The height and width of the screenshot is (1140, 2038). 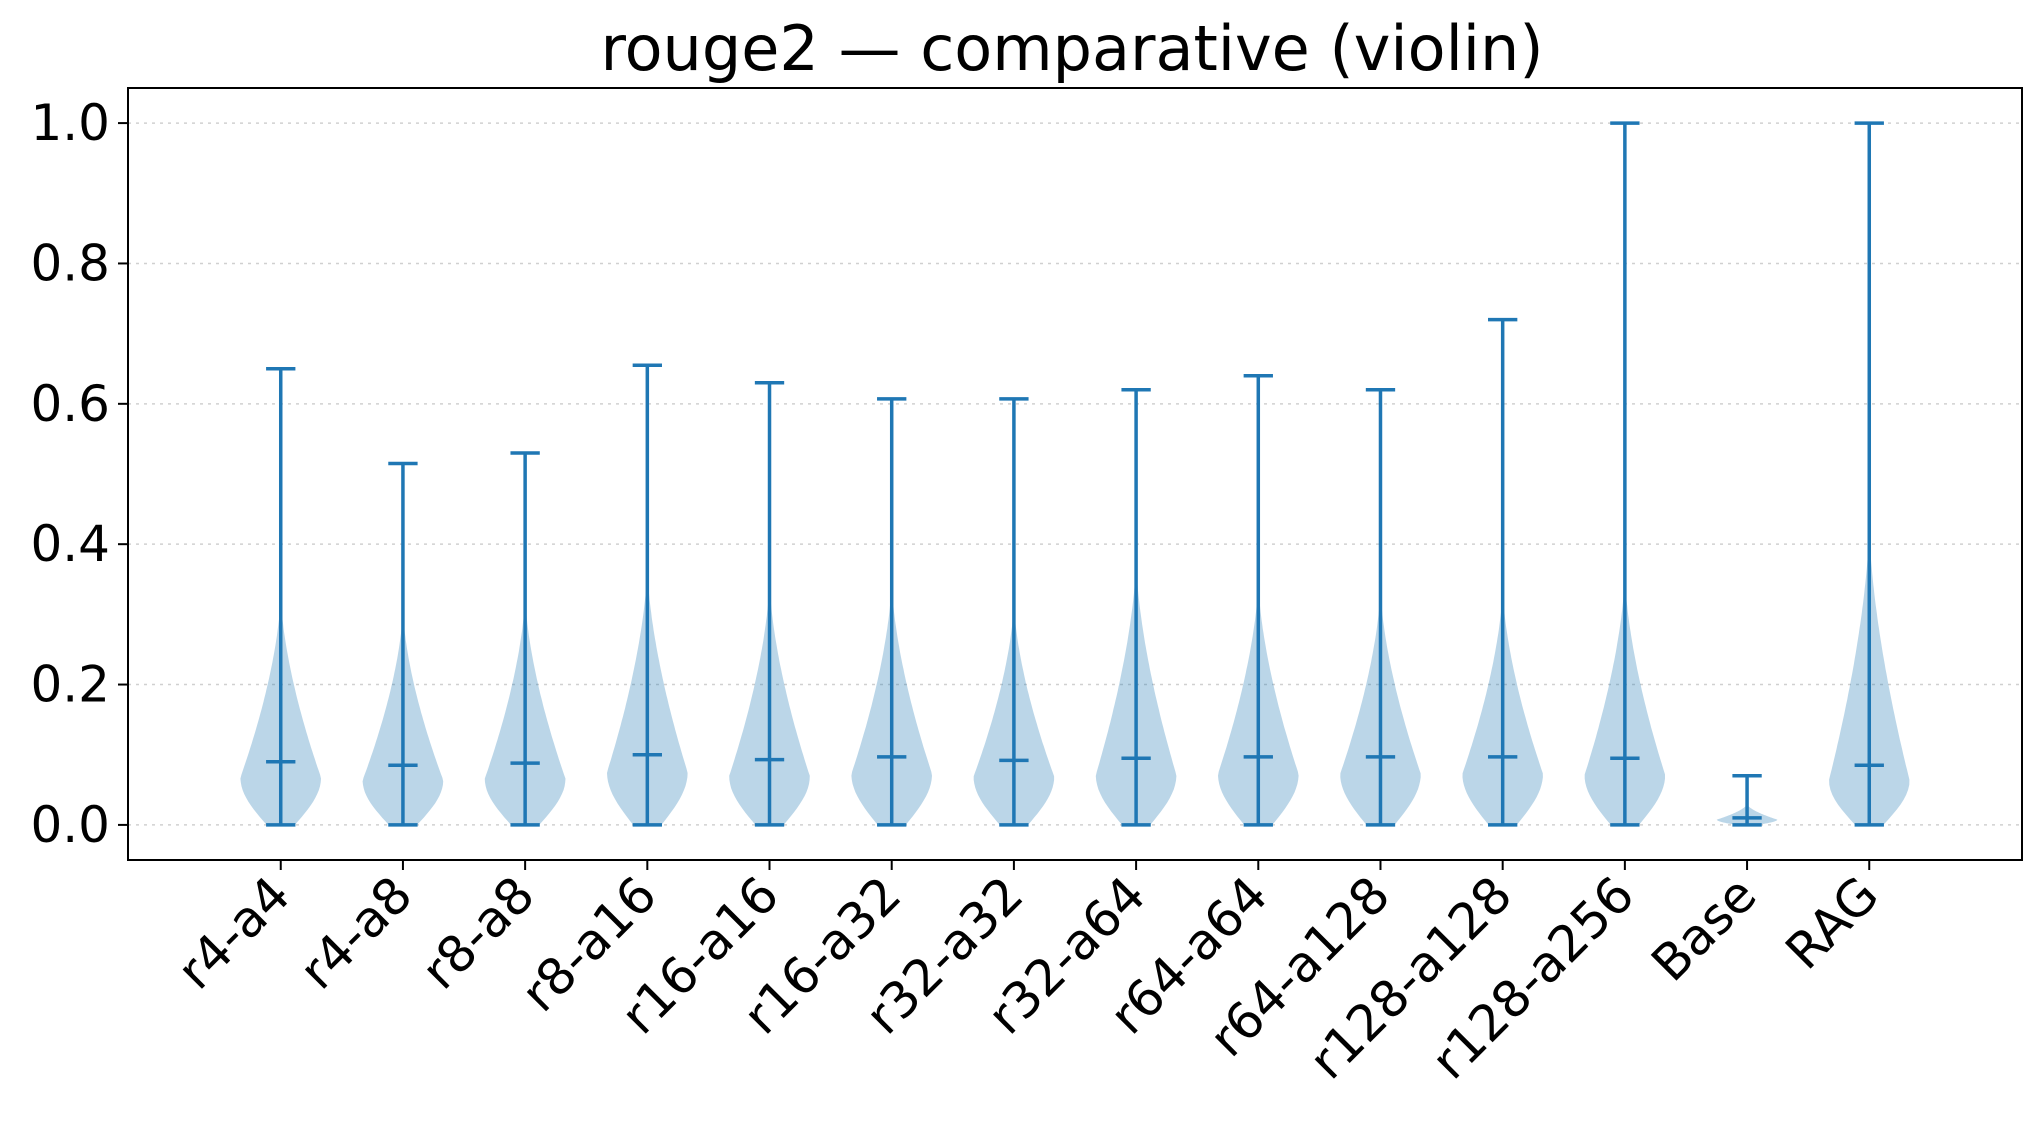 I want to click on x-tick-label: Base, so click(x=1703, y=928).